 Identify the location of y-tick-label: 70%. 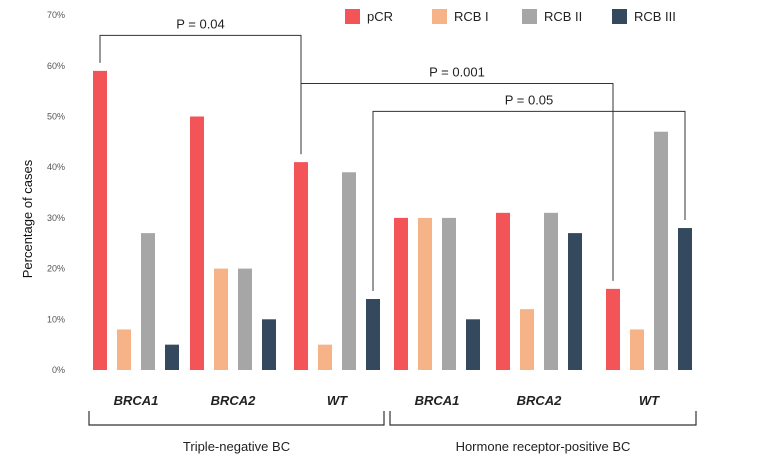
(56, 15).